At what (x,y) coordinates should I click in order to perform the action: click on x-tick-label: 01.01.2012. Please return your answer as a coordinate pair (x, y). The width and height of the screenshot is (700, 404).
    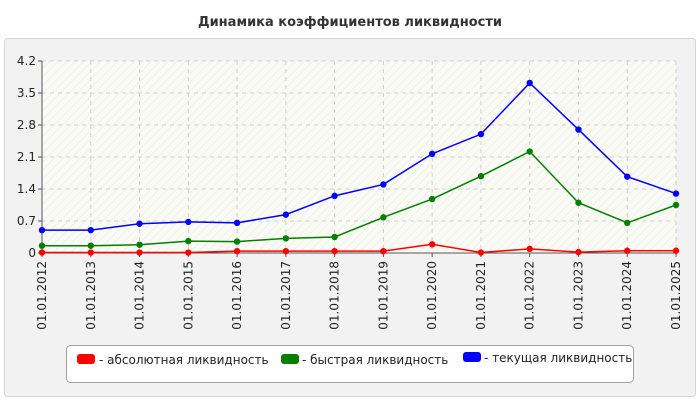
    Looking at the image, I should click on (42, 295).